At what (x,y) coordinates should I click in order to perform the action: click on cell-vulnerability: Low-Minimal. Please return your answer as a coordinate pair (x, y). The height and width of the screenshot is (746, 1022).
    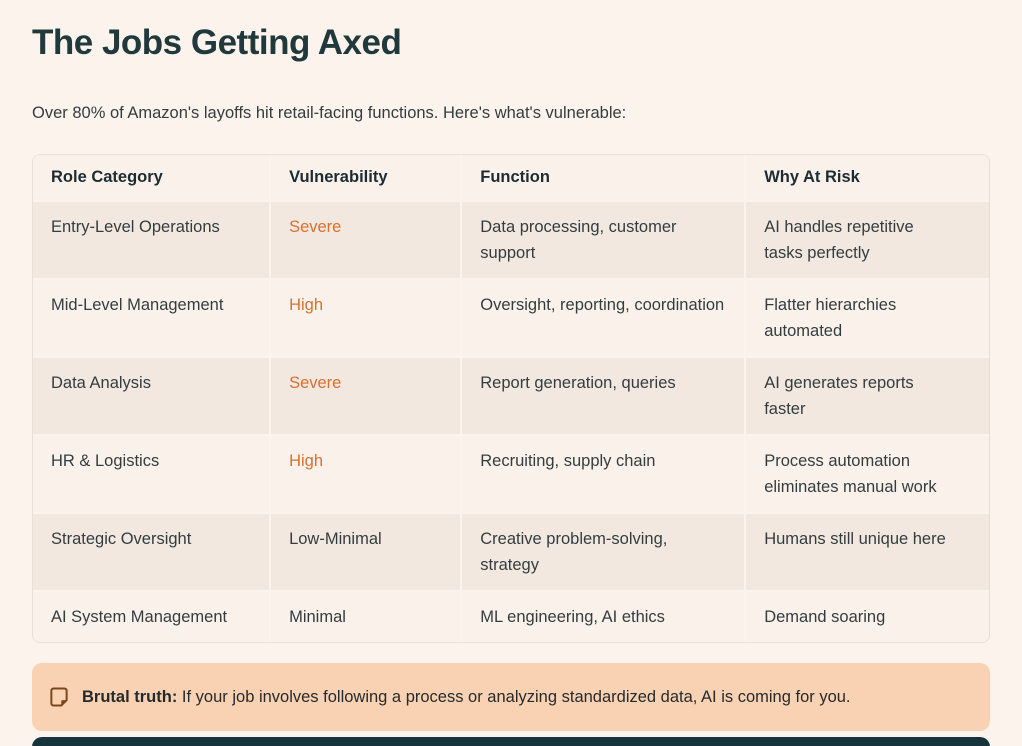
    Looking at the image, I should click on (365, 551).